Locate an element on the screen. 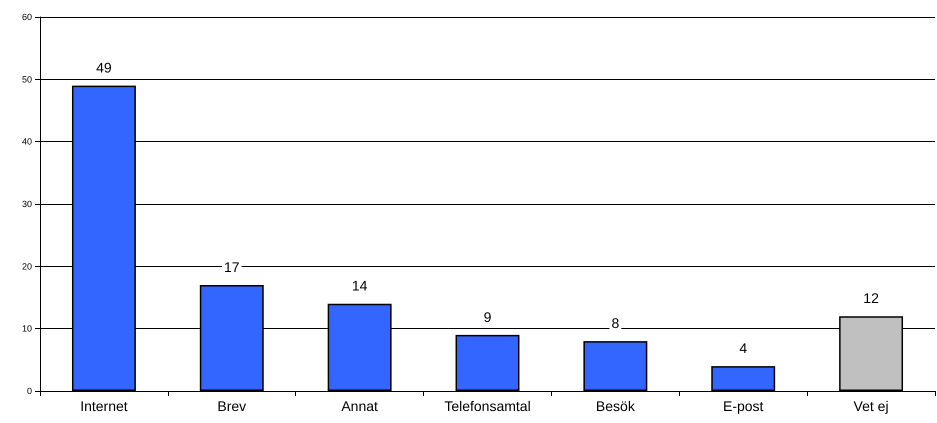  y-tick-label: 10 is located at coordinates (27, 329).